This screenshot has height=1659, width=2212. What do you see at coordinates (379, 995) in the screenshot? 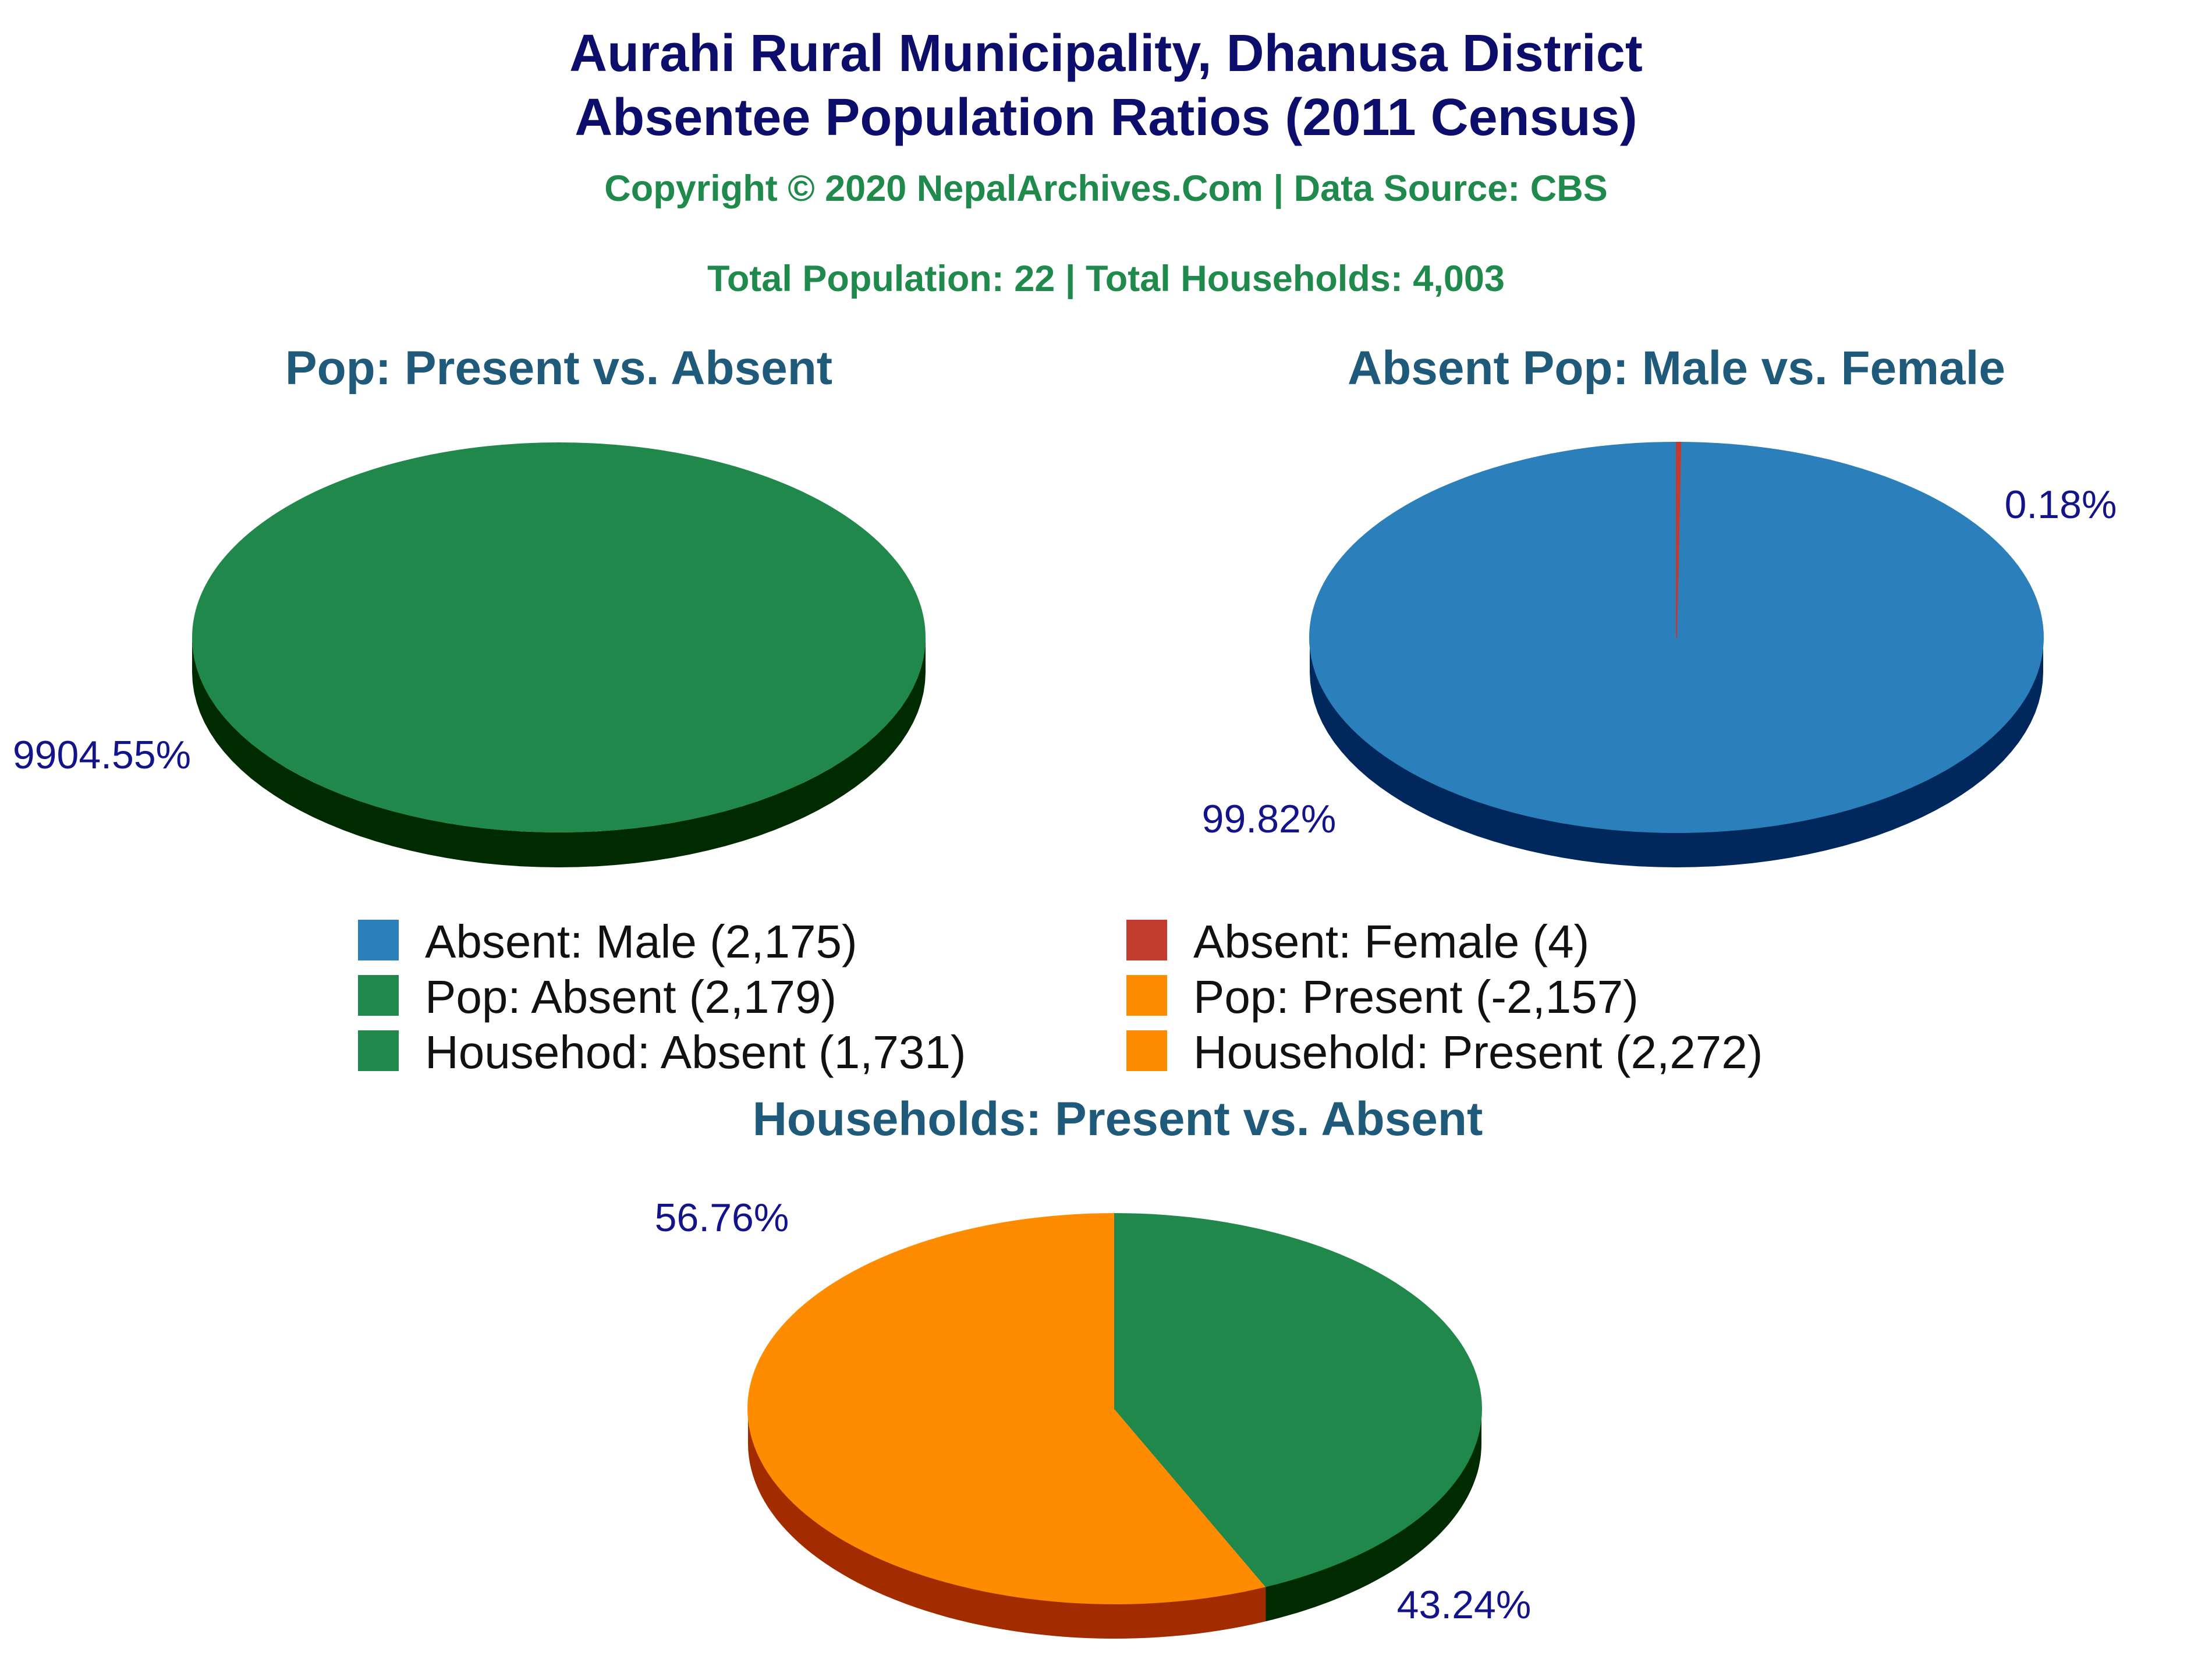
I see `legend-swatch-pop-absent` at bounding box center [379, 995].